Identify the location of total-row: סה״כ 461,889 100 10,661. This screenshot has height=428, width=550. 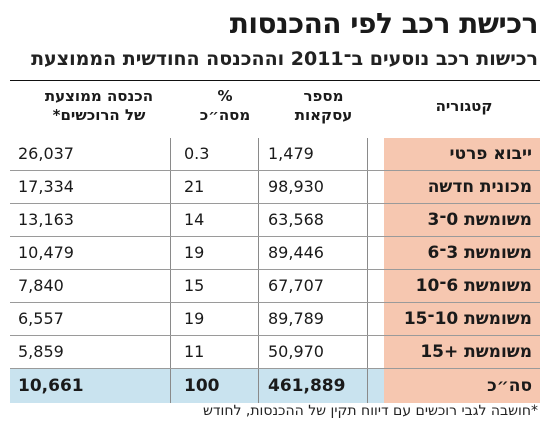
(275, 386).